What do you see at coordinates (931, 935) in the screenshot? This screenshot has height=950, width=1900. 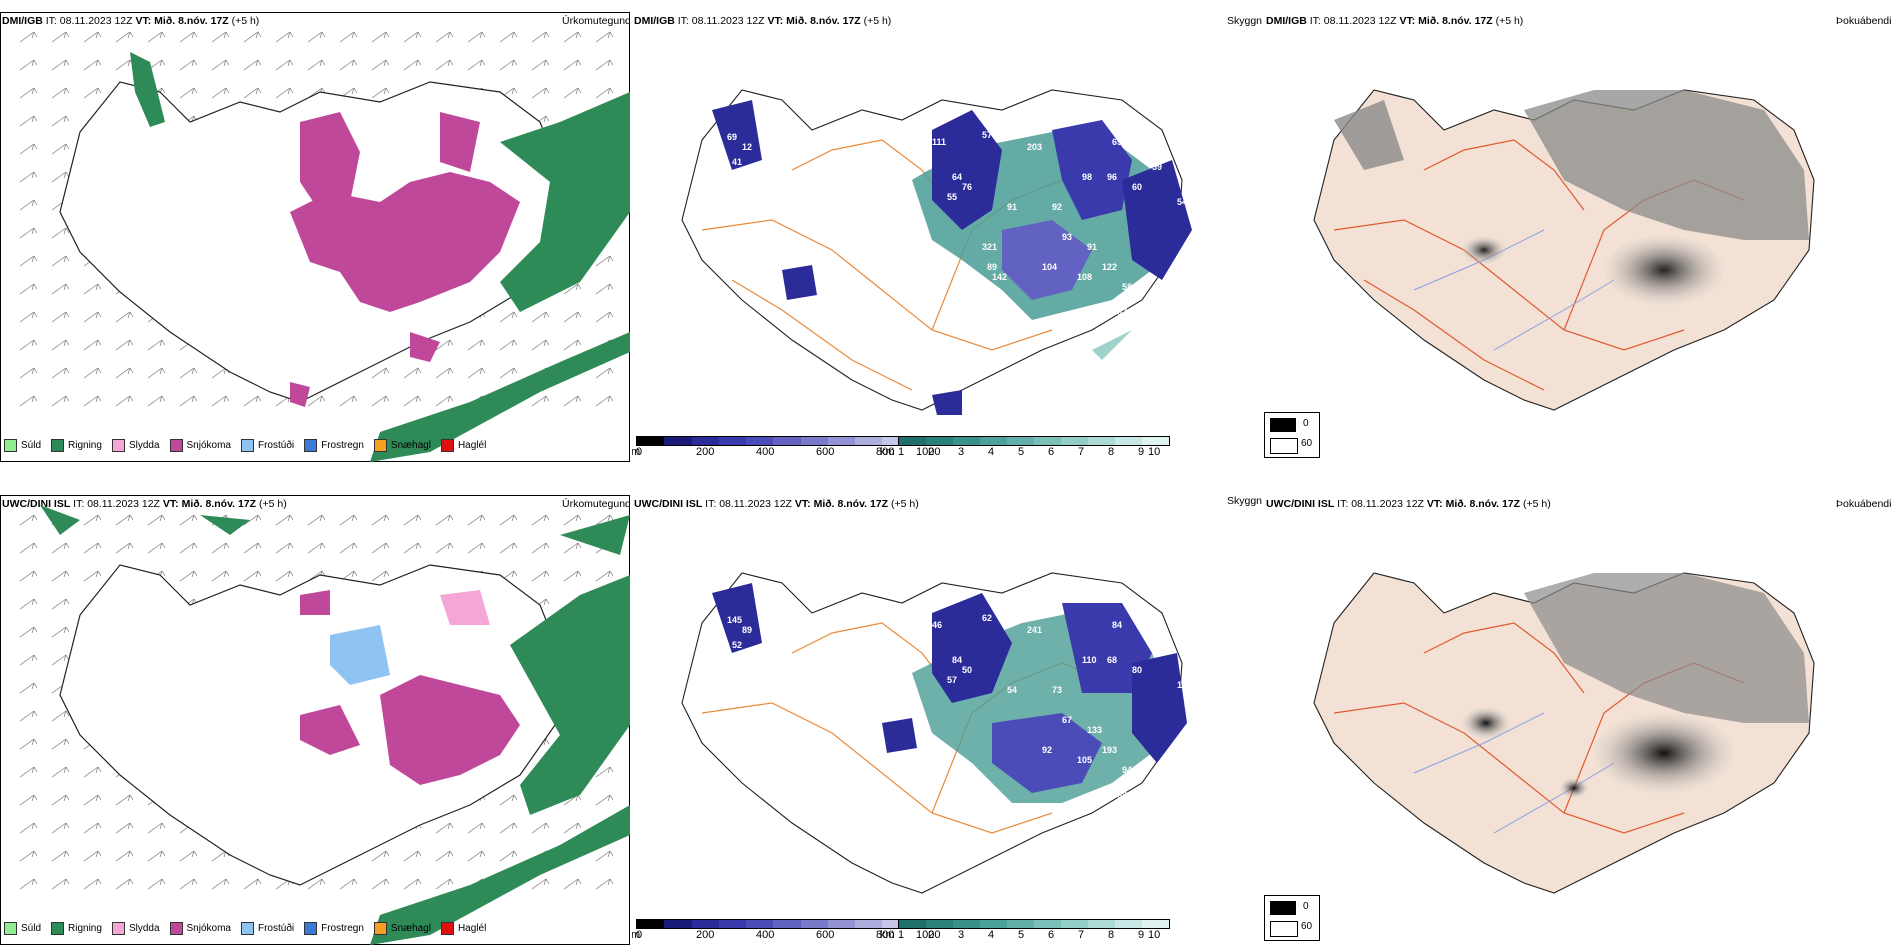 I see `colorbar-tick-label: 2` at bounding box center [931, 935].